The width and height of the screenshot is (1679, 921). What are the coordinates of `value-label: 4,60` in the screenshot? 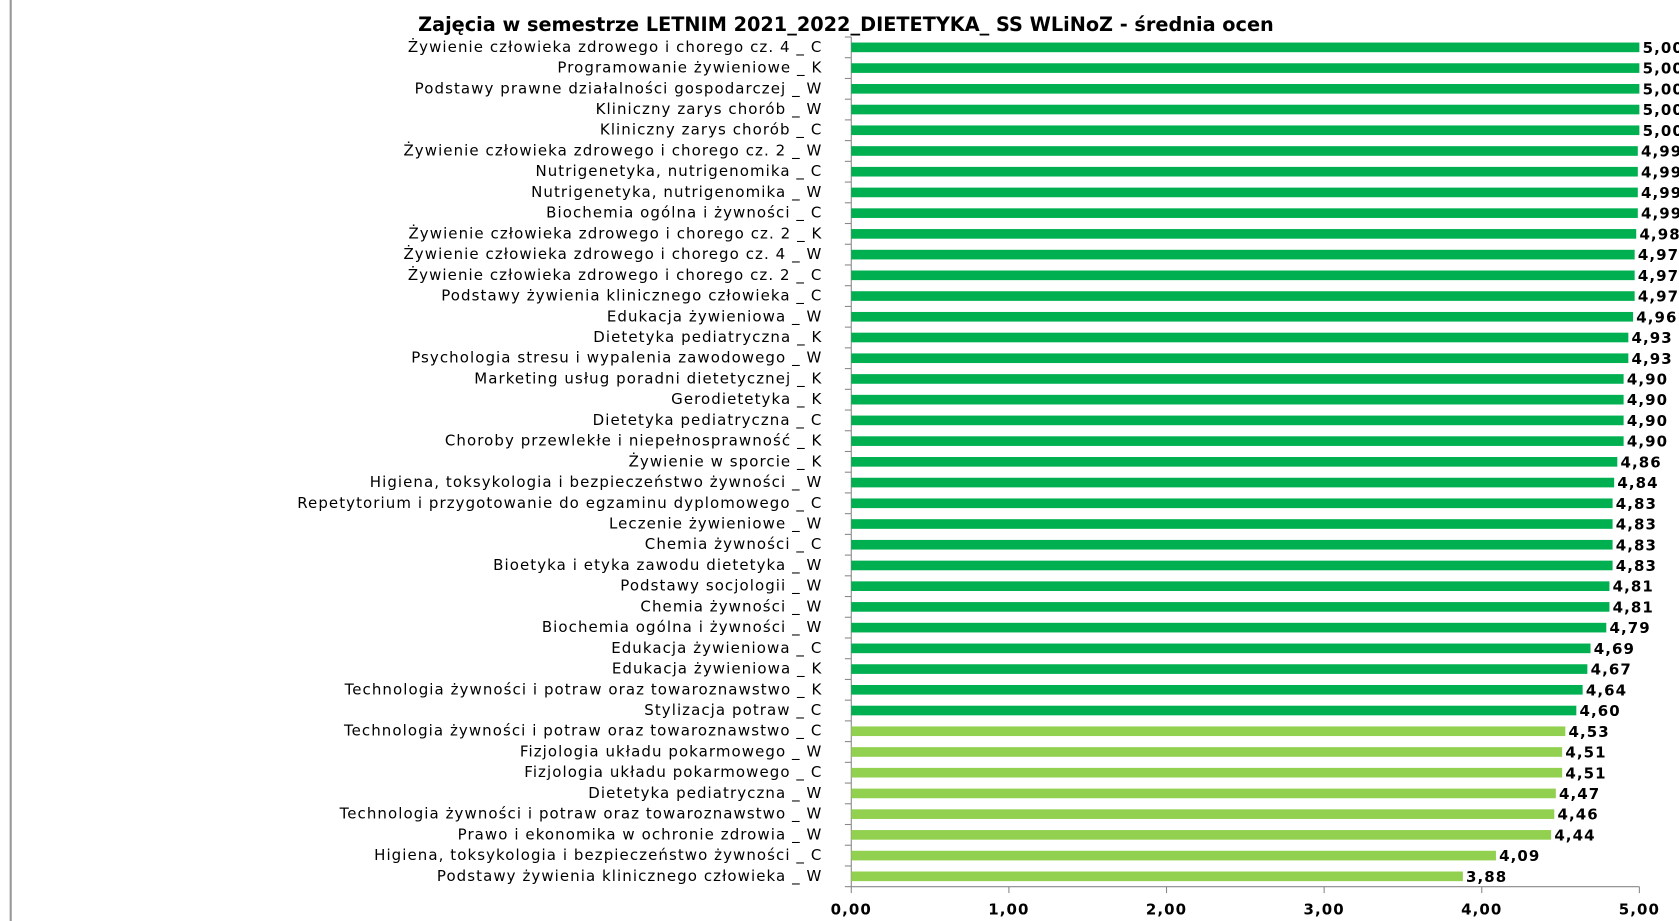 It's located at (1600, 711).